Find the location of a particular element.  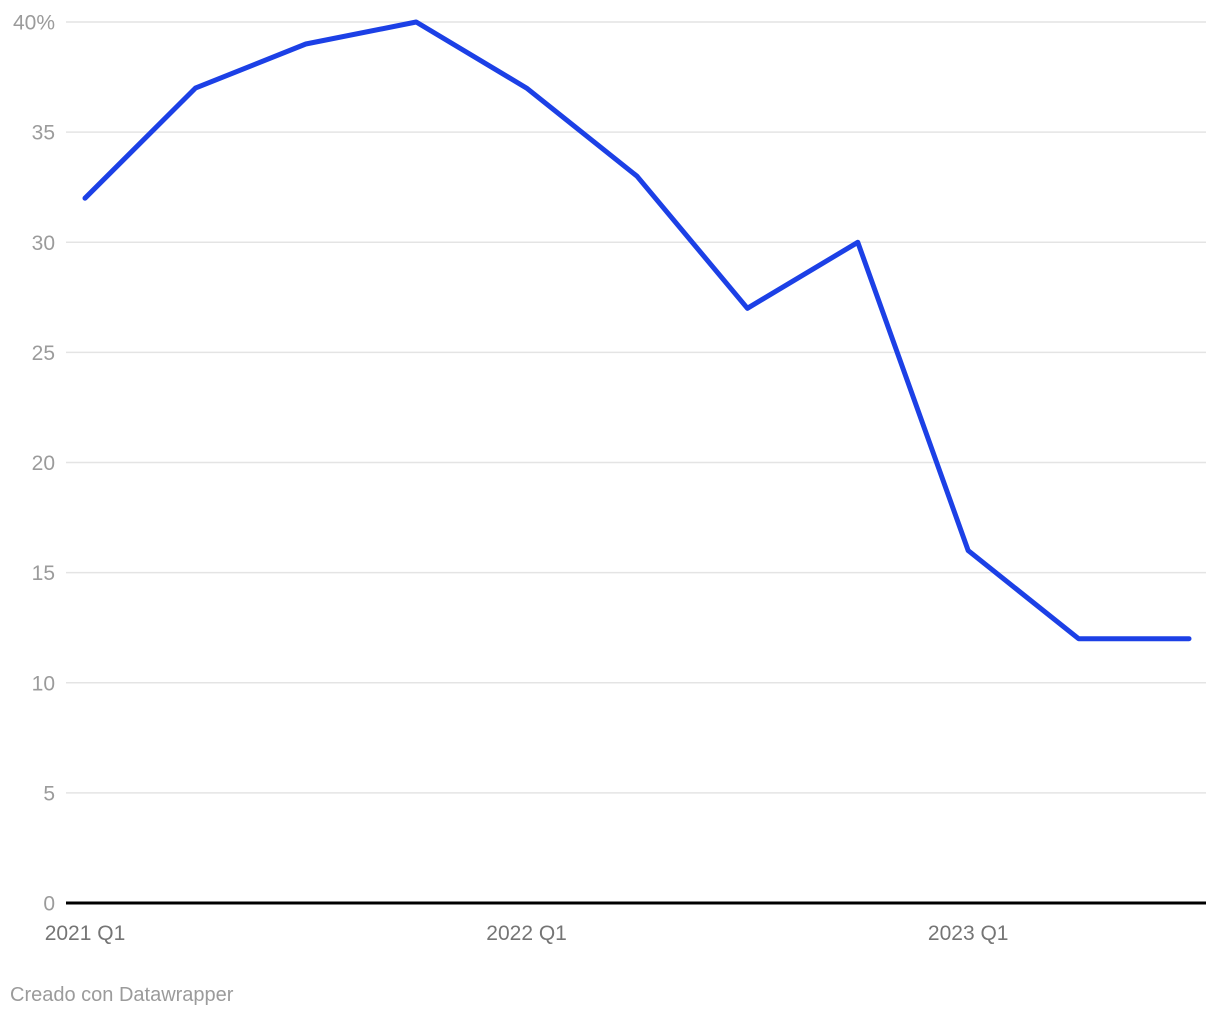

x-tick-label: 2022 Q1 is located at coordinates (526, 933).